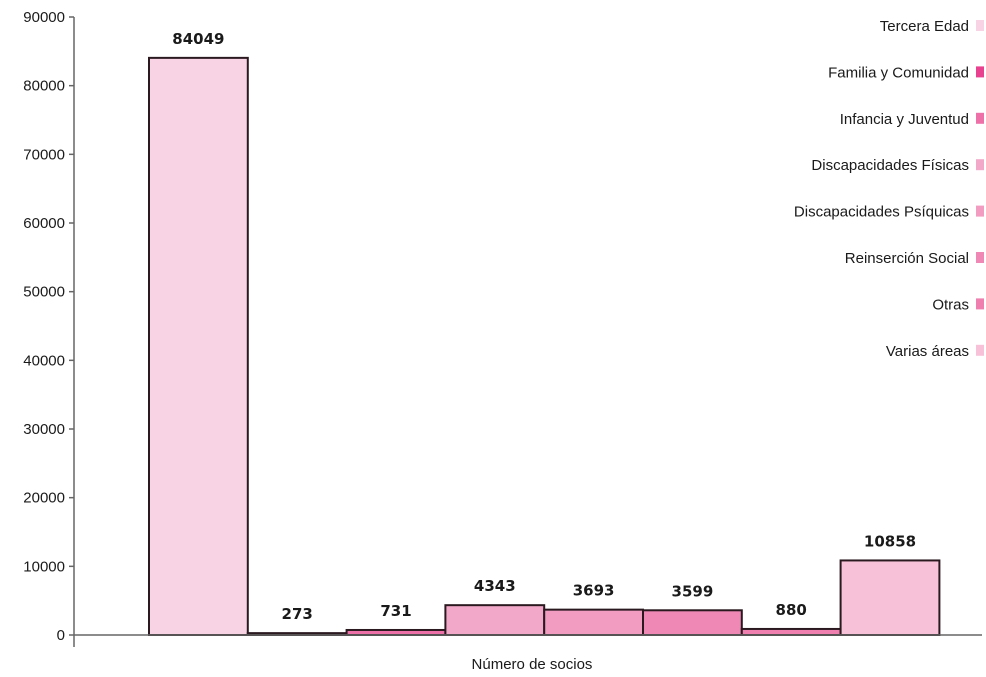 This screenshot has width=986, height=677. What do you see at coordinates (61, 635) in the screenshot?
I see `y-tick-label: 0` at bounding box center [61, 635].